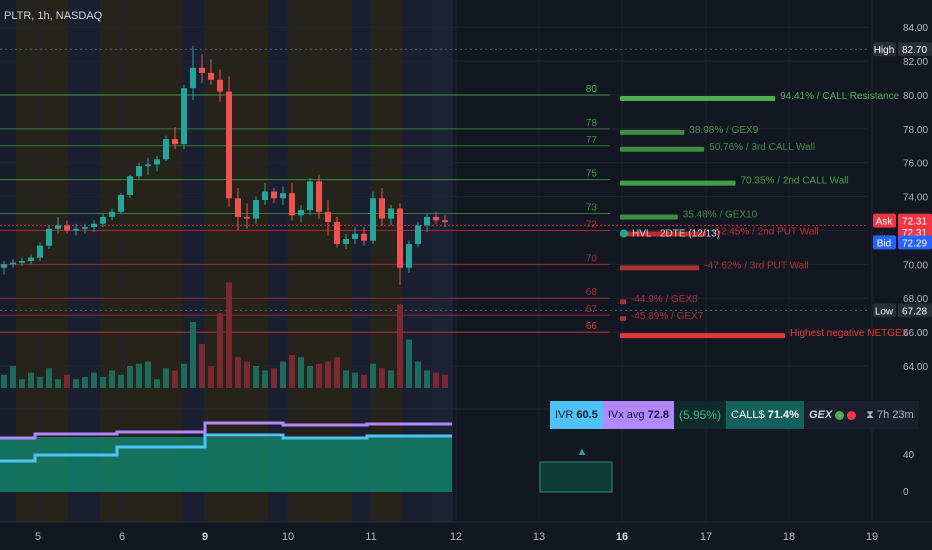  I want to click on x-tick-label: 13, so click(539, 537).